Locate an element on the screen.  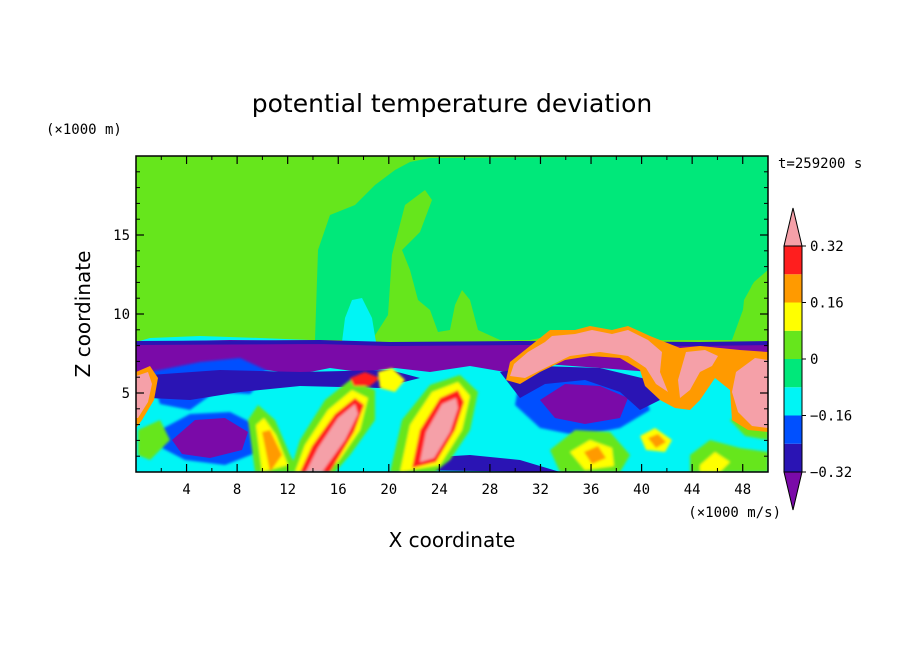
colorbar-tick-label: 0.16 is located at coordinates (827, 304).